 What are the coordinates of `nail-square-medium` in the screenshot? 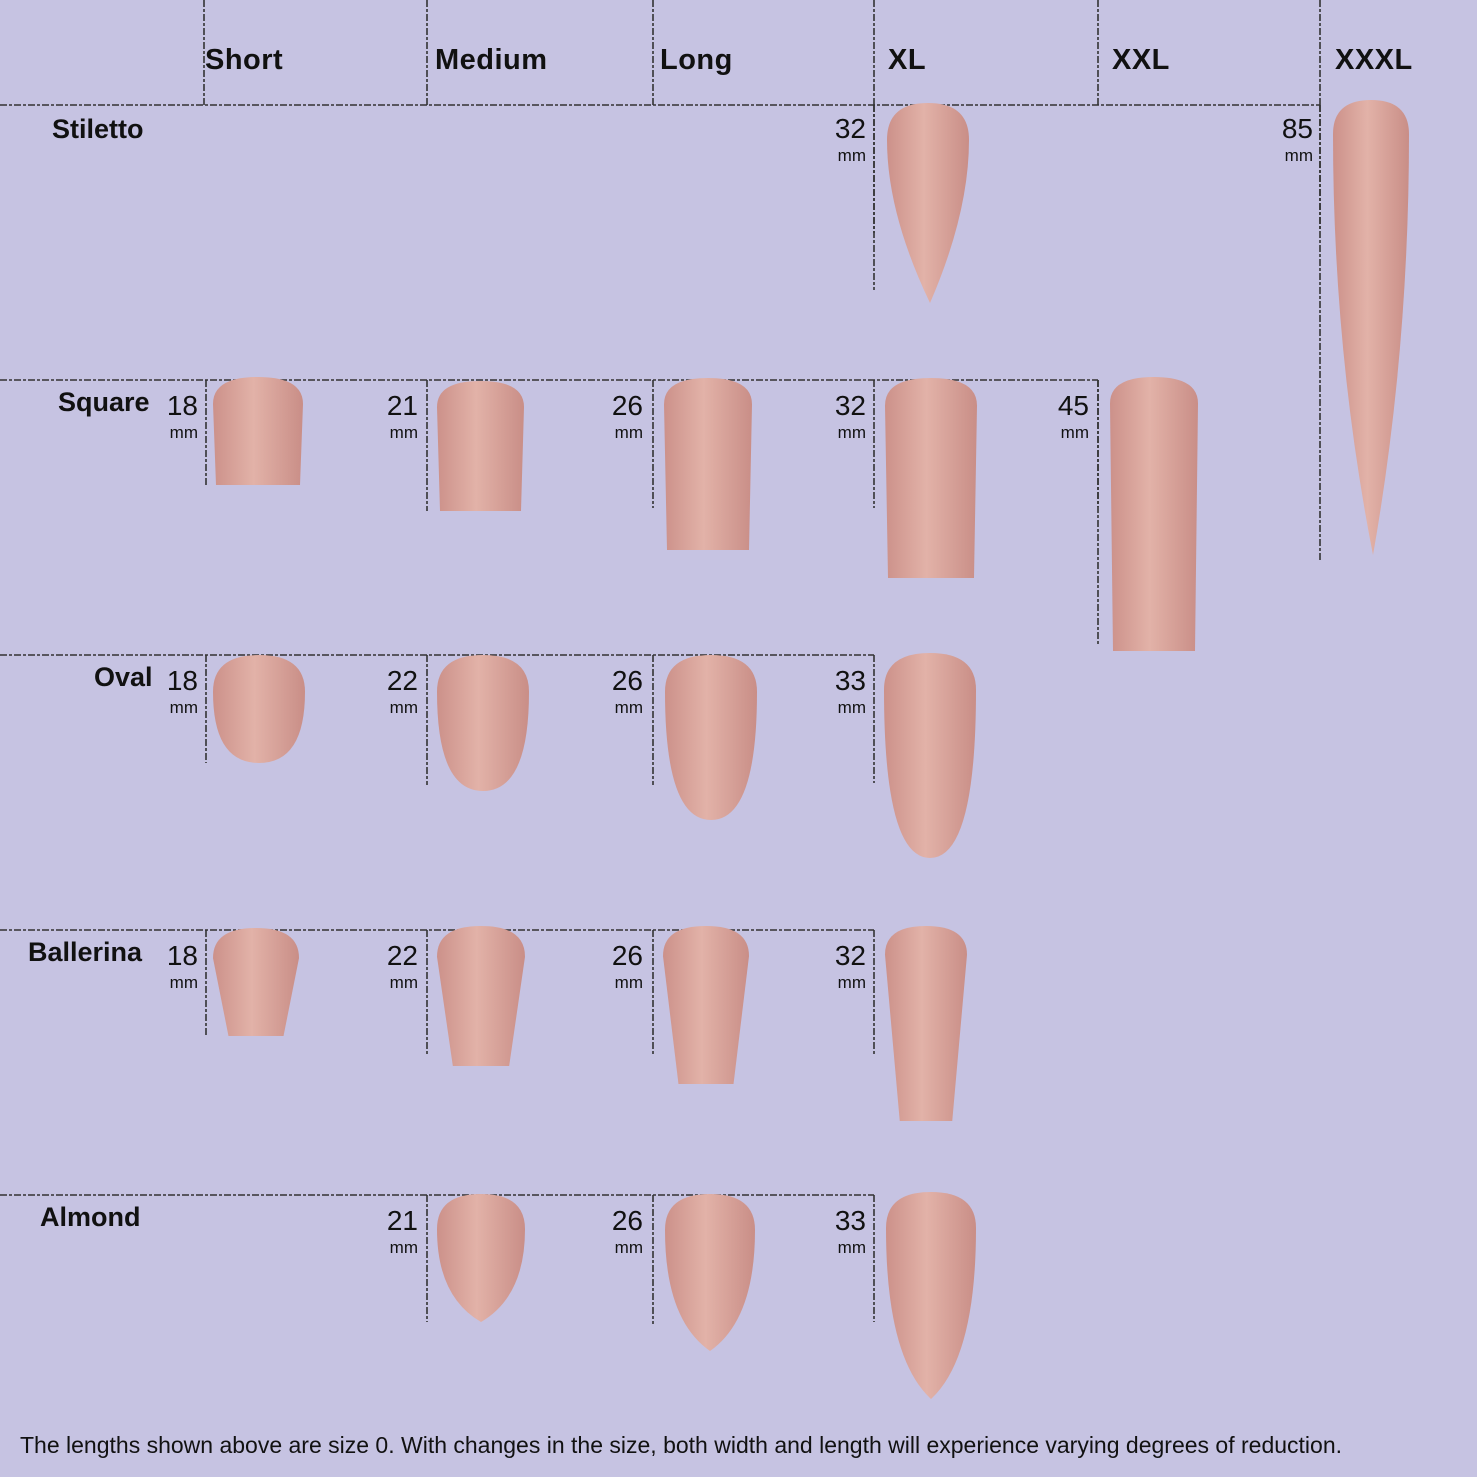 It's located at (480, 446).